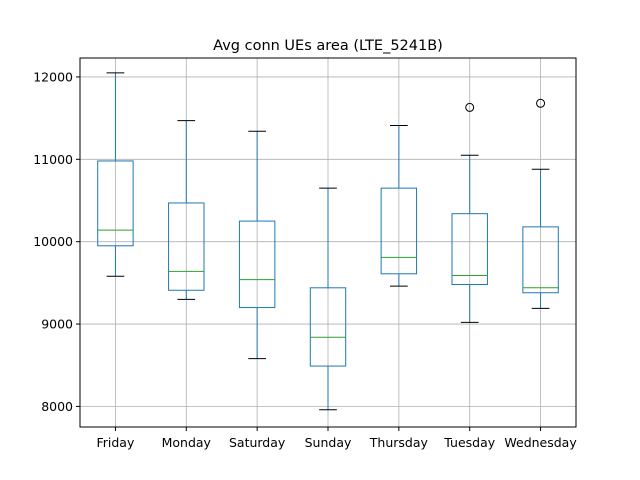 The height and width of the screenshot is (480, 640). Describe the element at coordinates (540, 442) in the screenshot. I see `x-tick-label: Wednesday` at that location.